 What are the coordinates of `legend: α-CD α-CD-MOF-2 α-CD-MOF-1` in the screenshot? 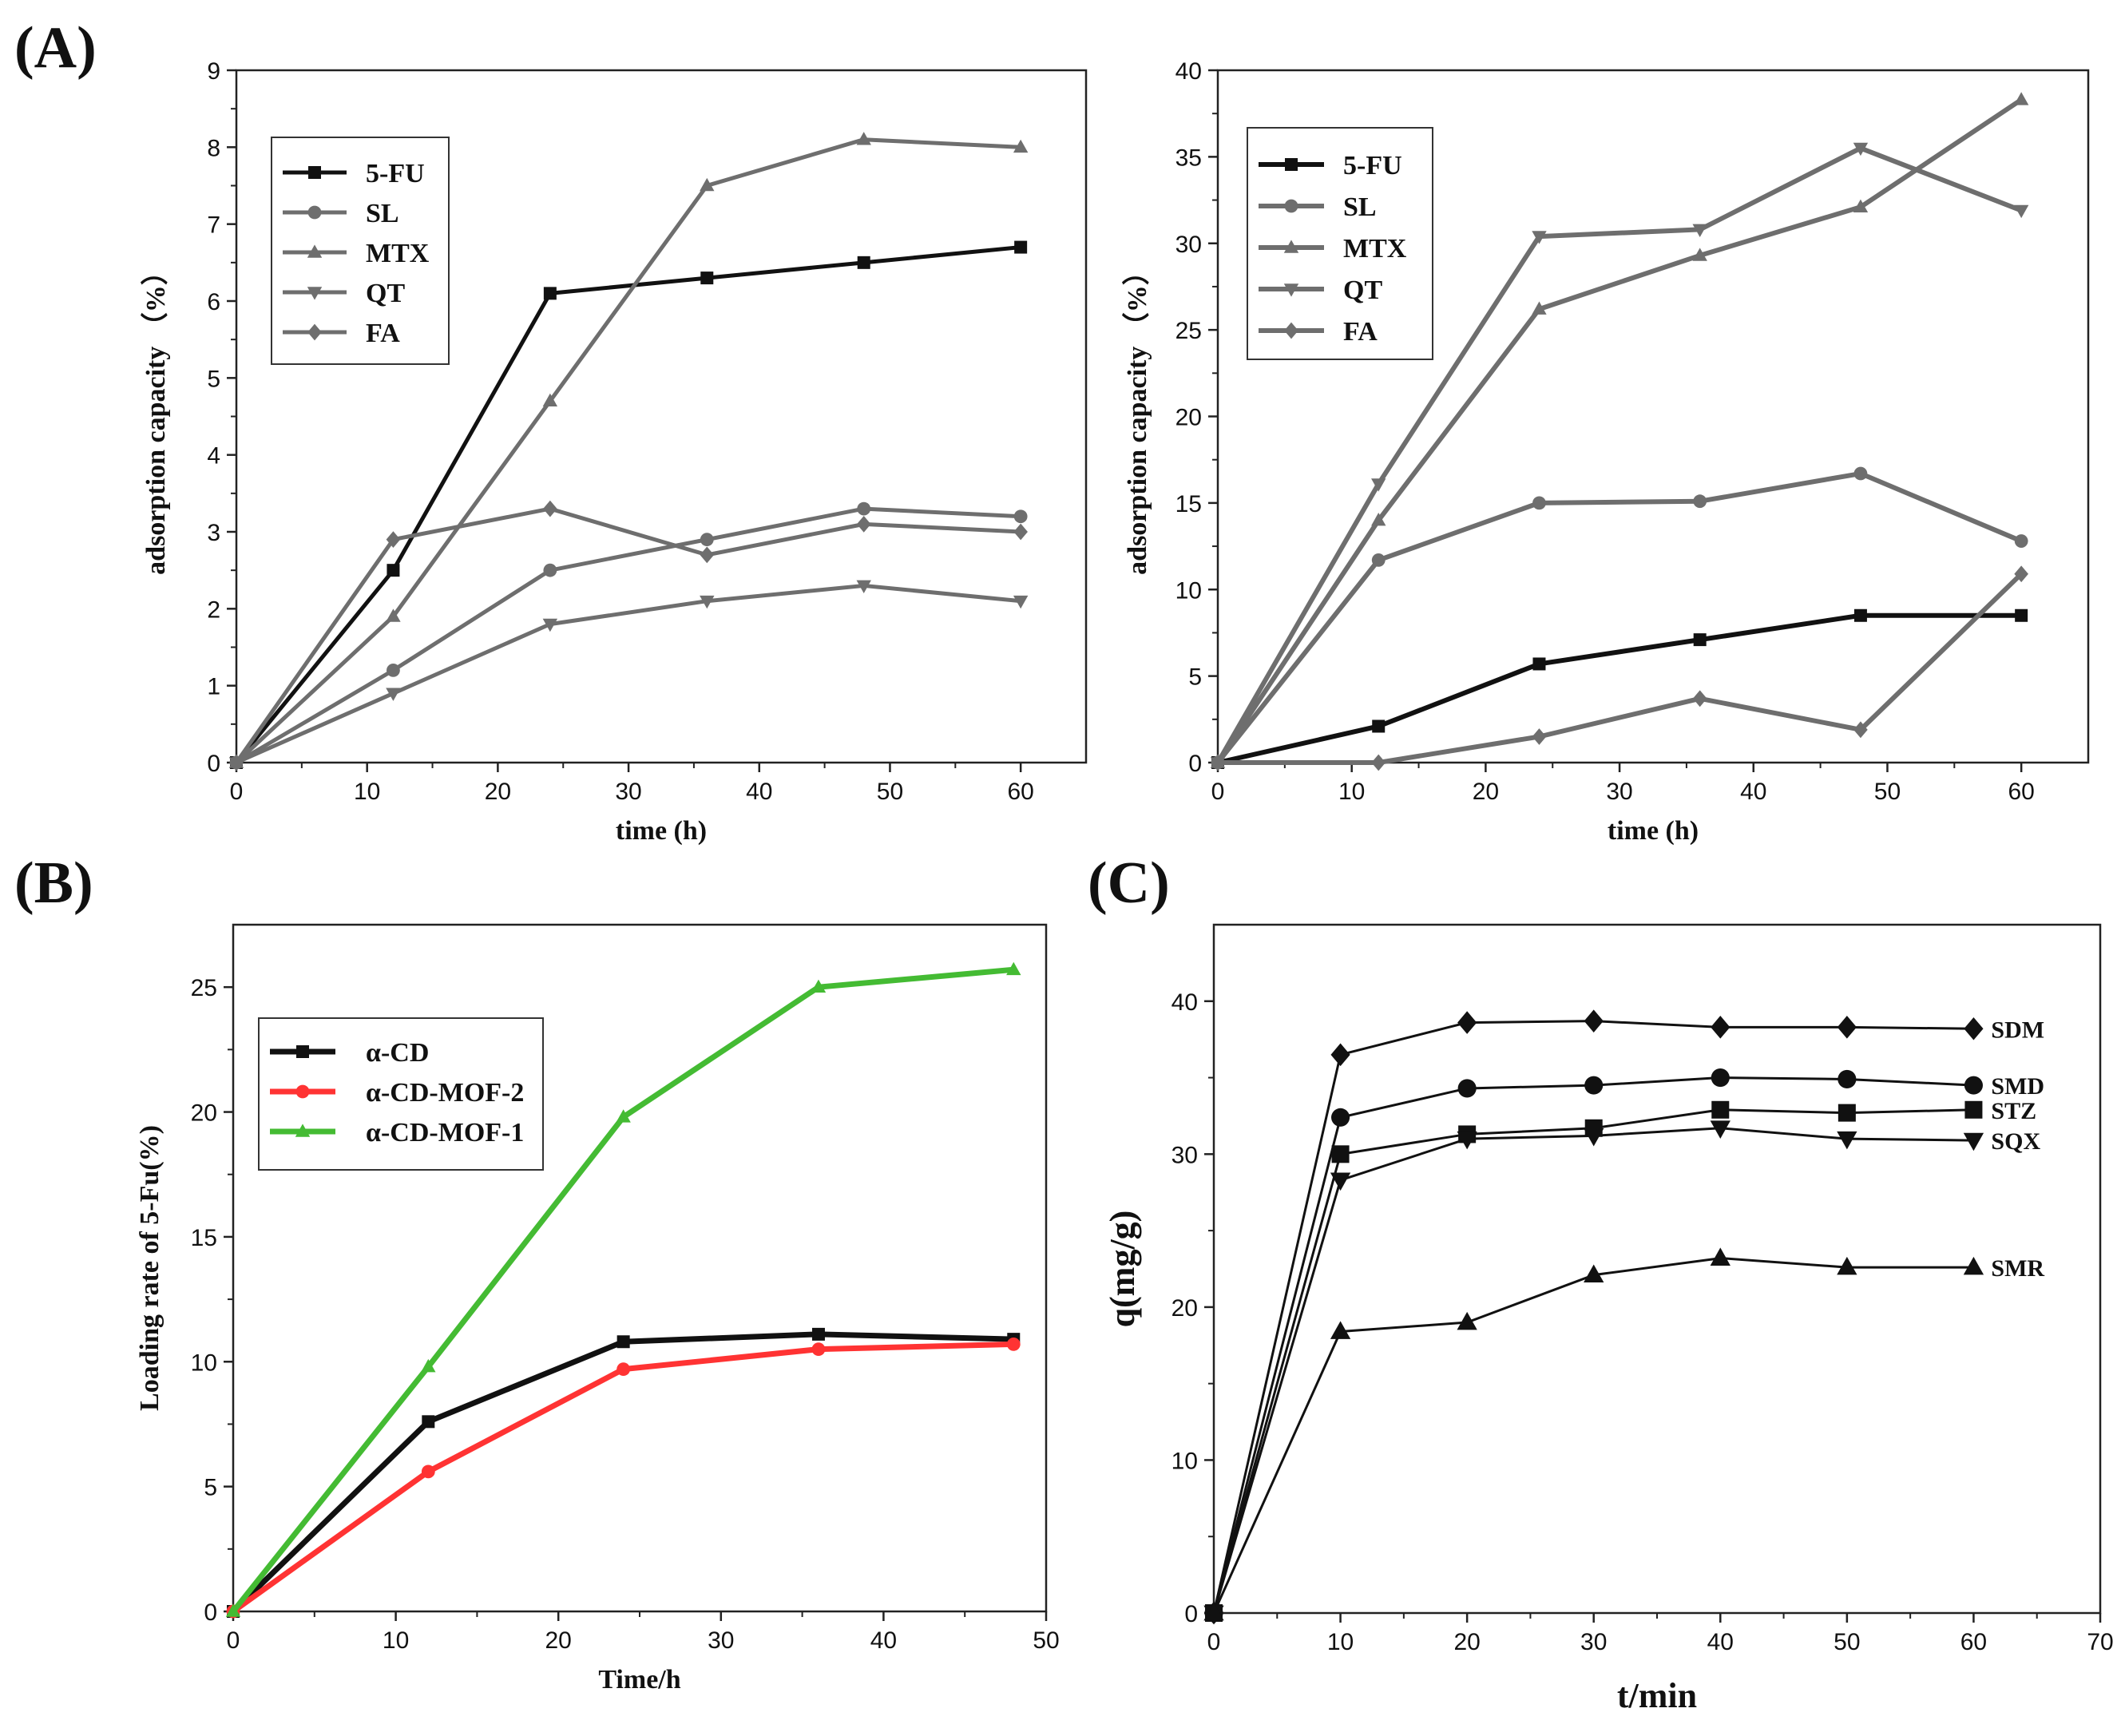 It's located at (401, 1094).